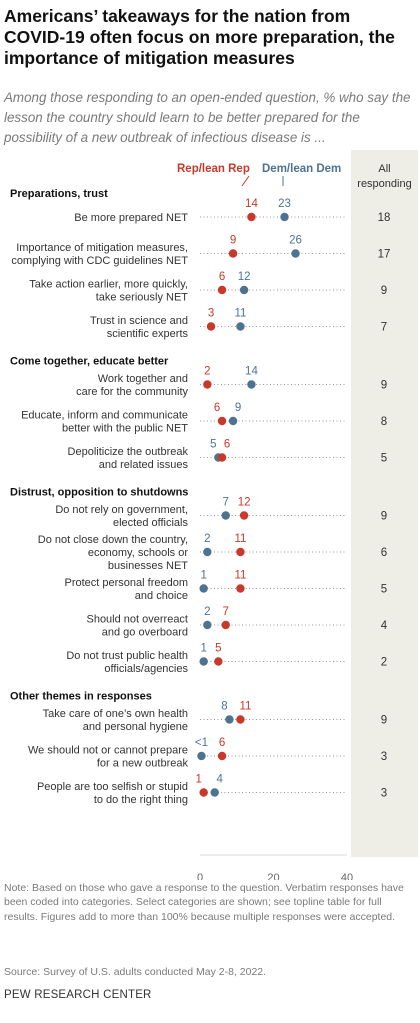 The image size is (420, 1023). I want to click on dem-value-label: 8, so click(224, 707).